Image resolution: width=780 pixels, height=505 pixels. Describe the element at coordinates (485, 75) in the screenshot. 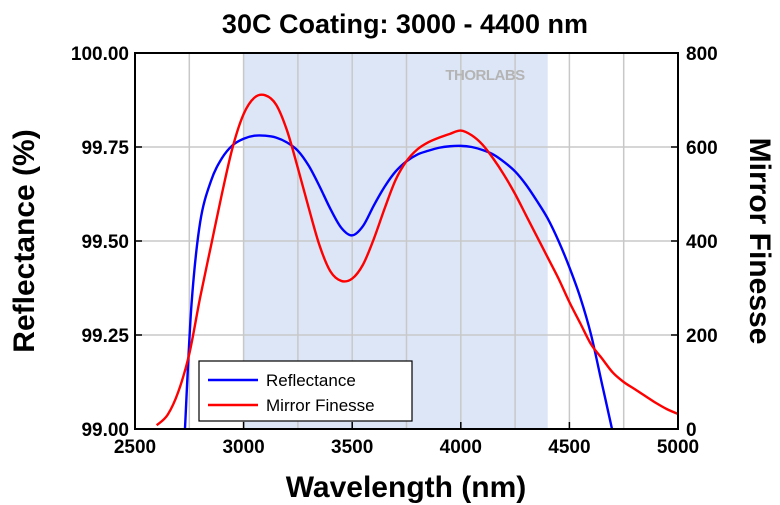

I see `watermark-logo: THORLABS` at that location.